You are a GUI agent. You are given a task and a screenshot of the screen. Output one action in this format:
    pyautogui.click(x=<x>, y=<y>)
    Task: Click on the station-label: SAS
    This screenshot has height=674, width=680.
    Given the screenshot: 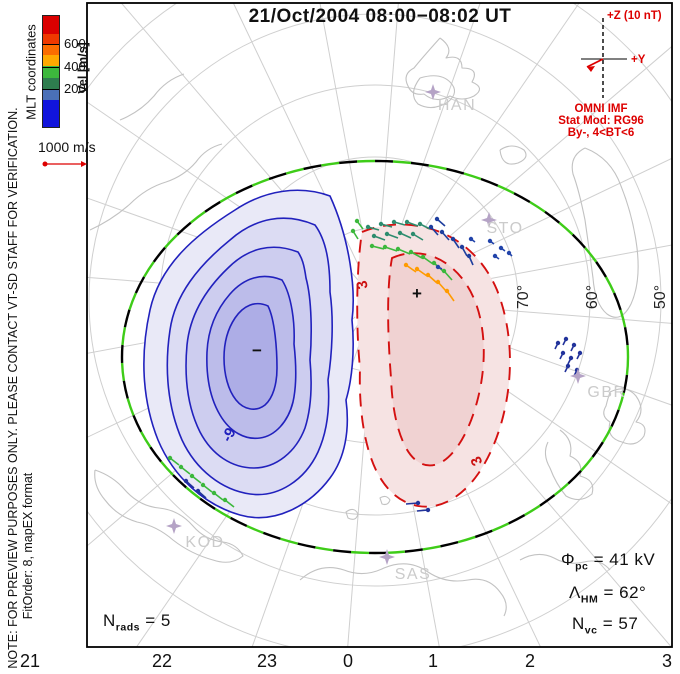 What is the action you would take?
    pyautogui.click(x=413, y=574)
    